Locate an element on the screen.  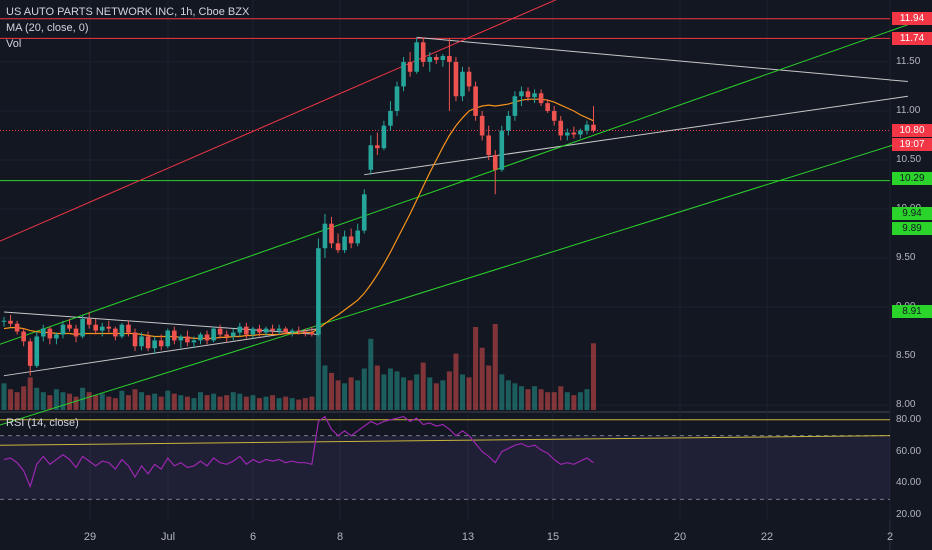
volume-bars is located at coordinates (298, 367).